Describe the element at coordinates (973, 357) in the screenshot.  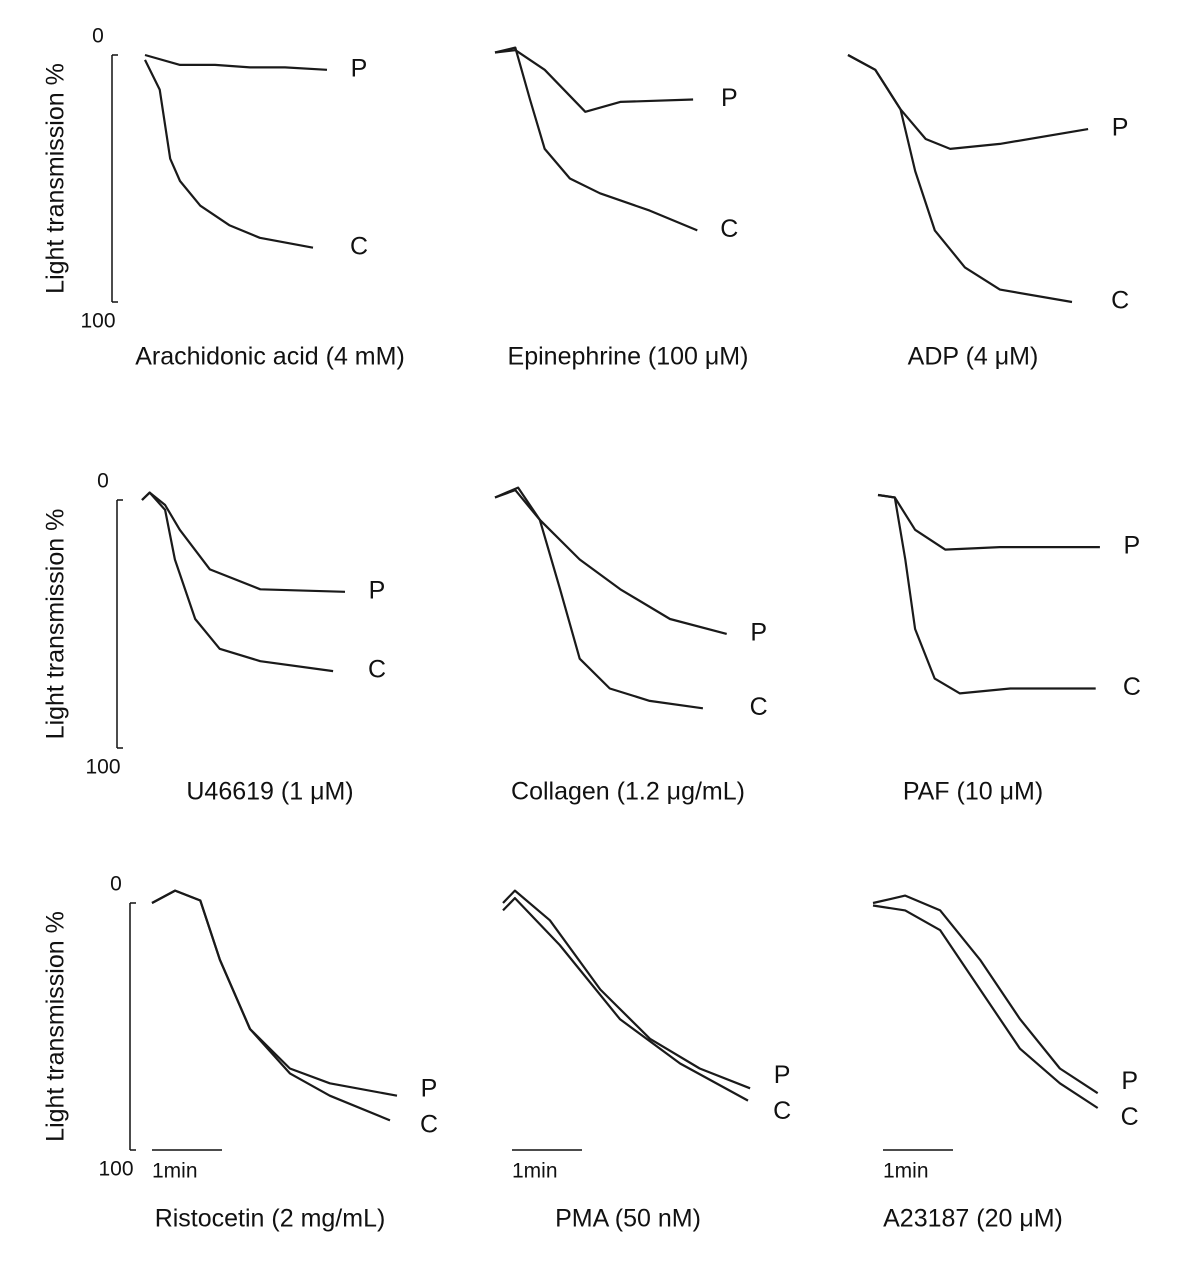
I see `panel-title: ADP (4 μM)` at that location.